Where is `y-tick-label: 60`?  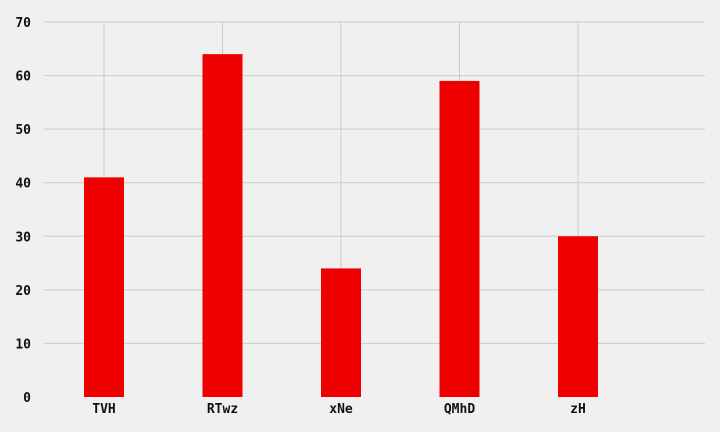
y-tick-label: 60 is located at coordinates (23, 77).